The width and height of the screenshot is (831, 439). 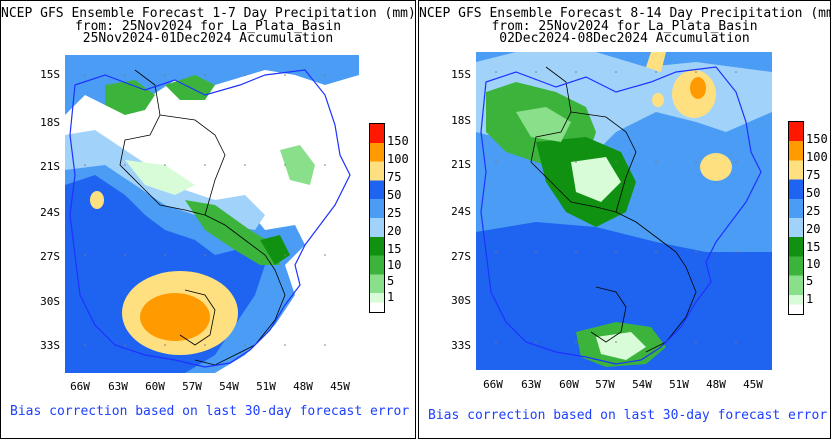 I want to click on right-lat-label: 15S, so click(x=461, y=74).